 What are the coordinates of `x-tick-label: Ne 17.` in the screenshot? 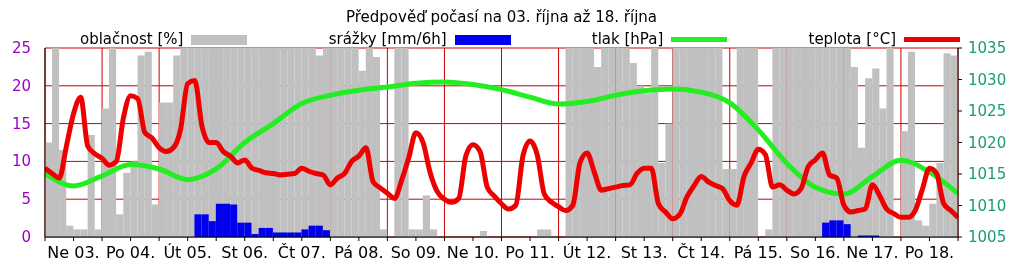 It's located at (872, 252).